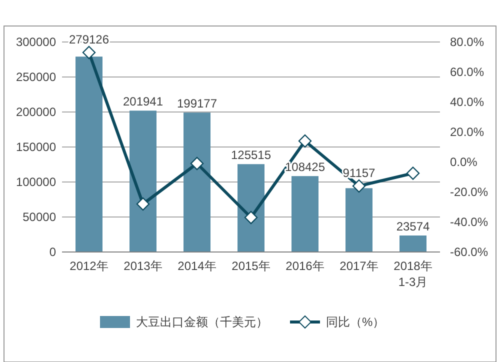 The height and width of the screenshot is (362, 500). I want to click on legend-label: 同比（%）, so click(355, 322).